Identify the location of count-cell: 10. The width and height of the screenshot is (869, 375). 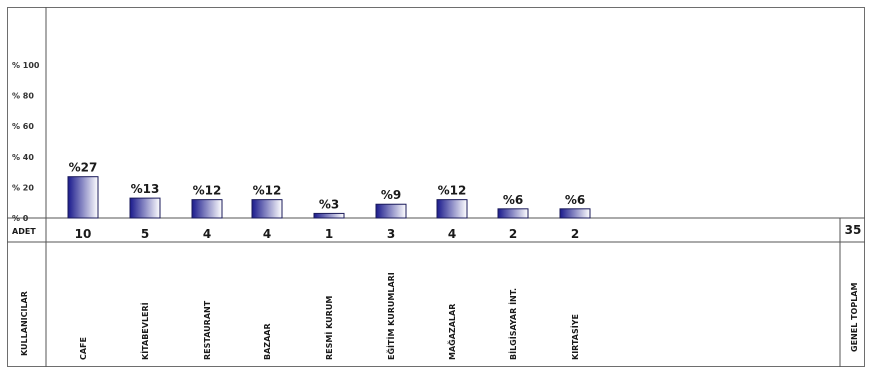
(83, 234).